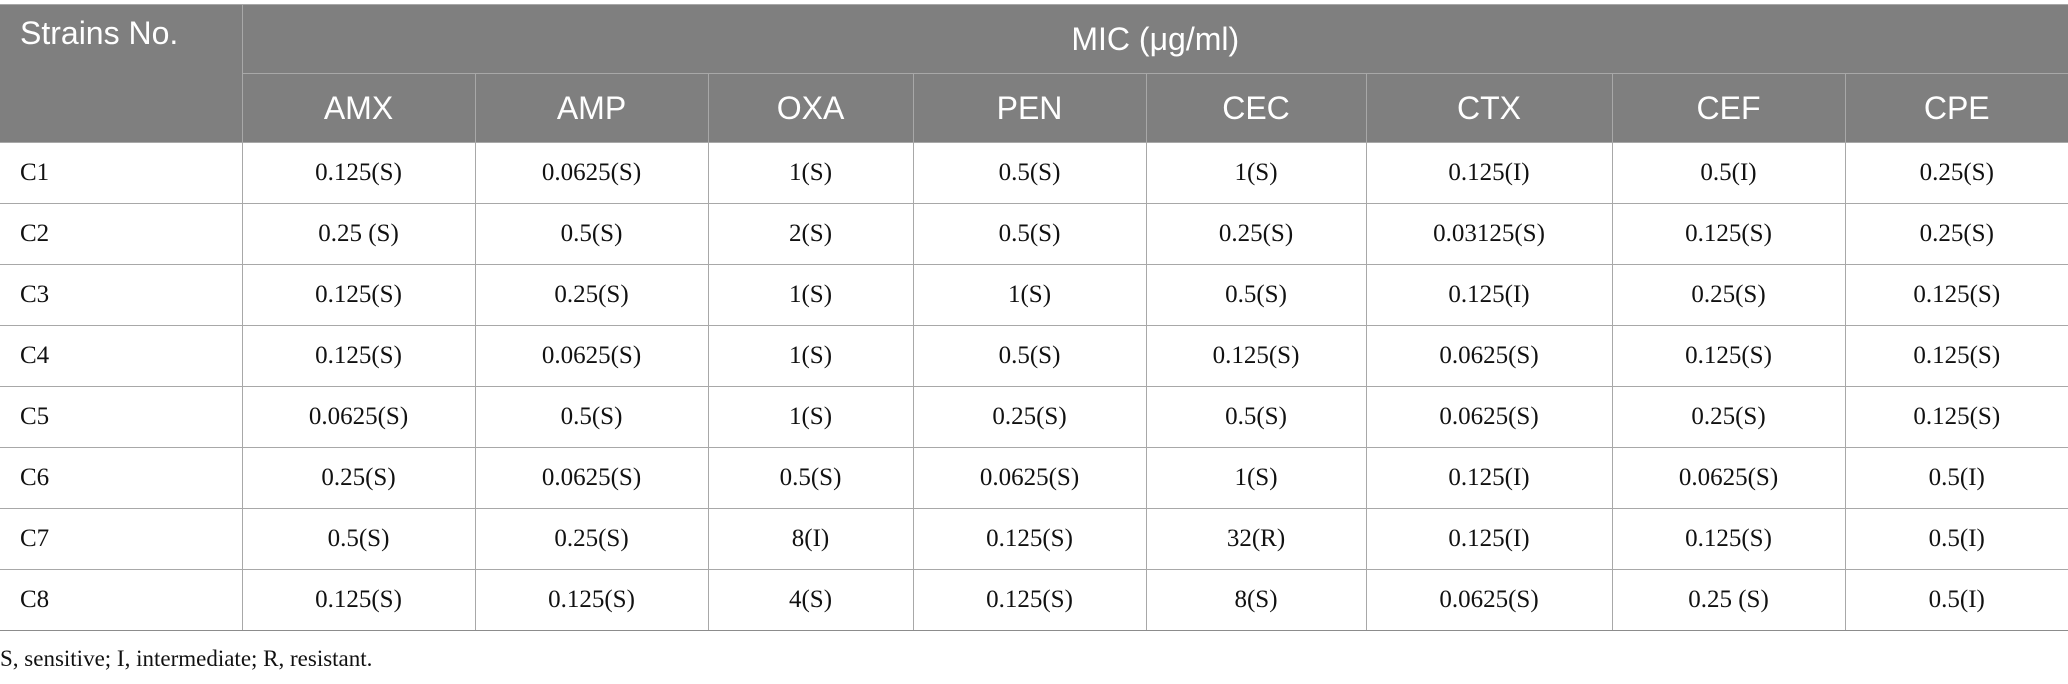  What do you see at coordinates (121, 600) in the screenshot?
I see `strain-cell: C8` at bounding box center [121, 600].